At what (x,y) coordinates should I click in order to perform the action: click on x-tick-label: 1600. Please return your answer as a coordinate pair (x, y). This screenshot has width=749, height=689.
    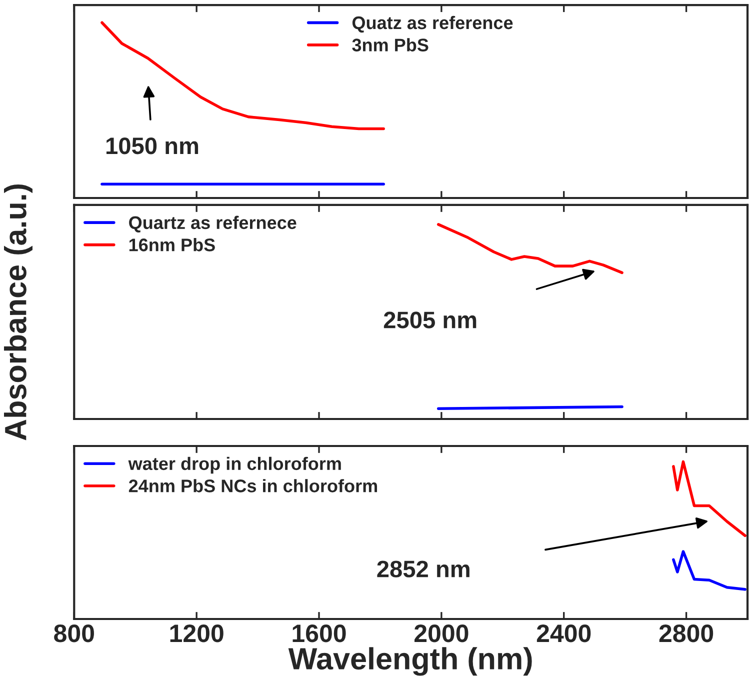
    Looking at the image, I should click on (319, 633).